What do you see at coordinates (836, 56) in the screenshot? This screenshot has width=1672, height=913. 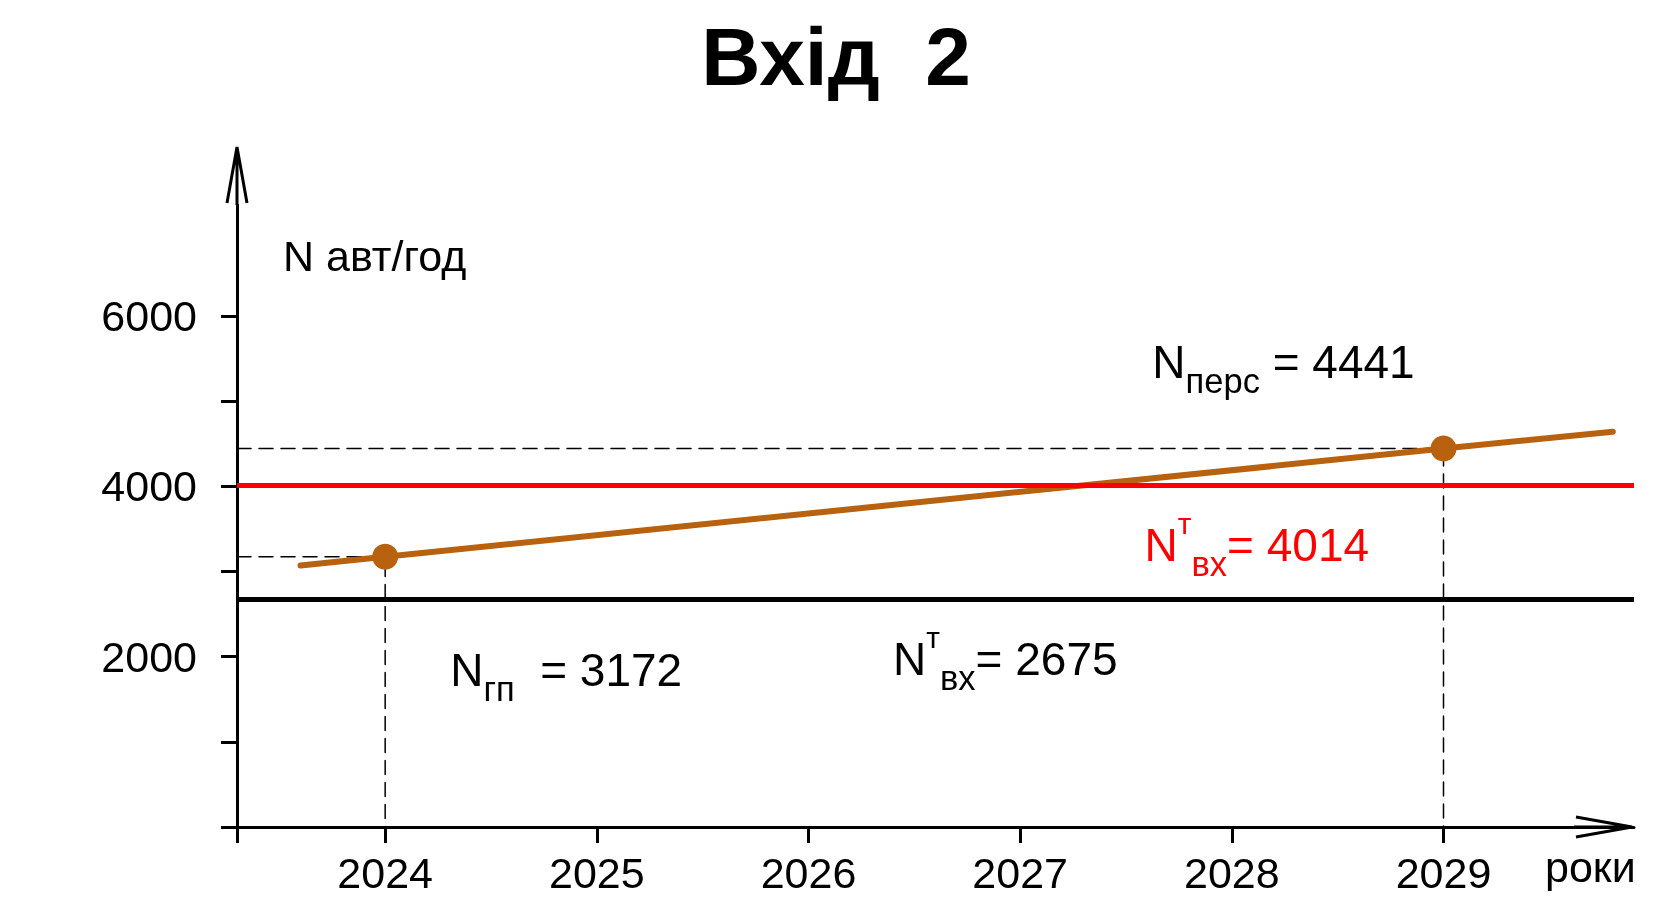 I see `chart-title: Вхід 2` at bounding box center [836, 56].